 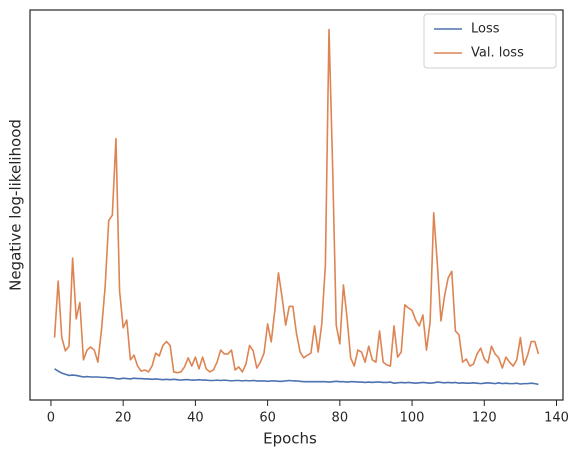 What do you see at coordinates (195, 418) in the screenshot?
I see `x-tick-label: 40` at bounding box center [195, 418].